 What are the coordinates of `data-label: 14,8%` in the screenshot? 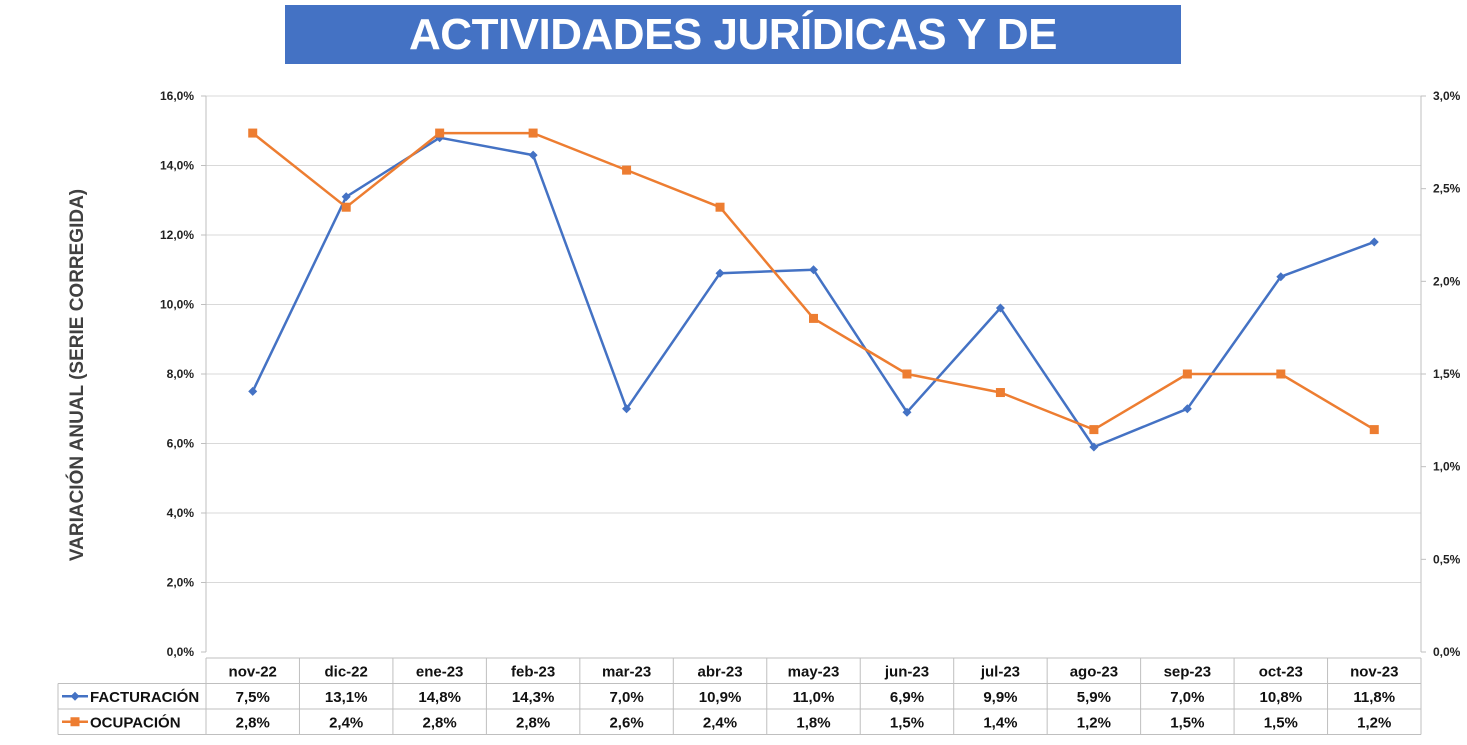 It's located at (439, 697).